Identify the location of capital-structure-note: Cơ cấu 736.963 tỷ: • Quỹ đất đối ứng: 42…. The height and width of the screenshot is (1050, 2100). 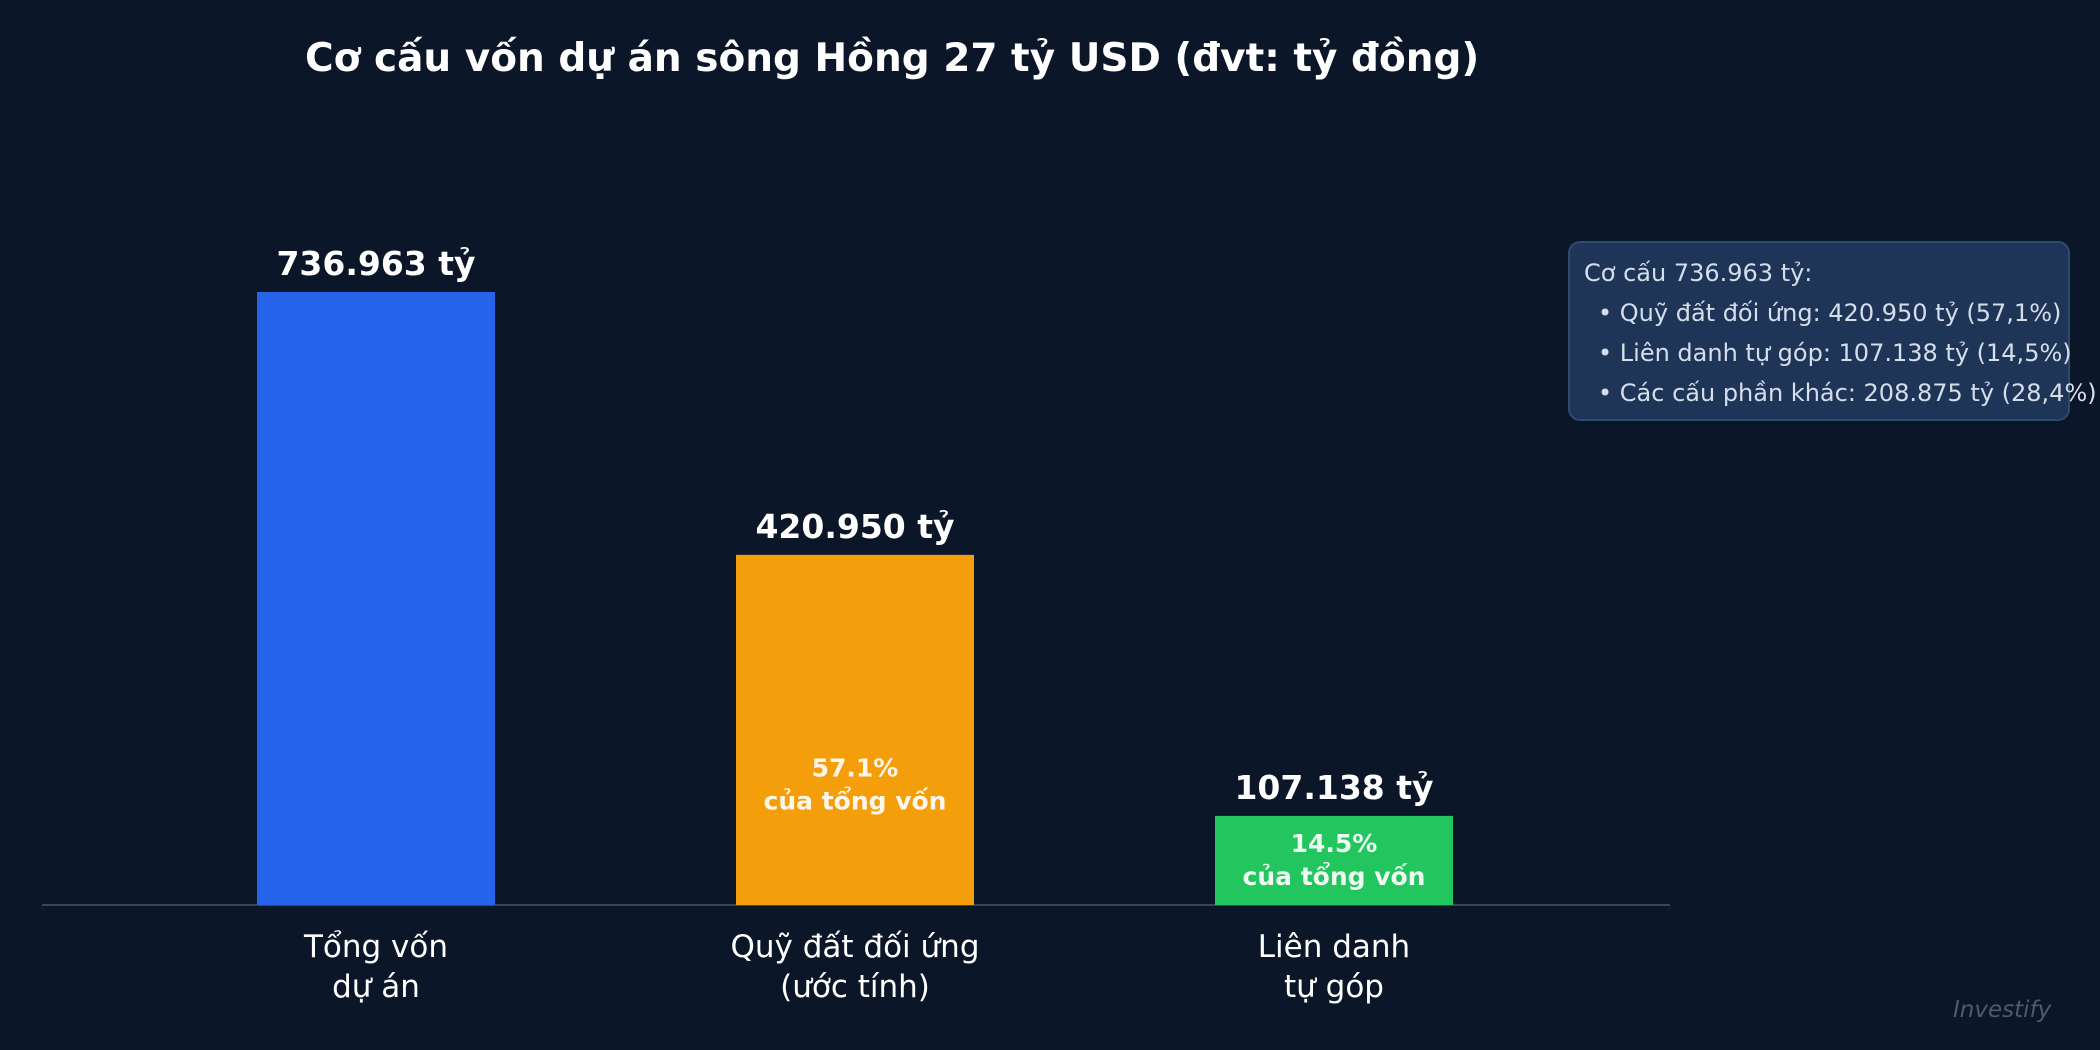
(1832, 331).